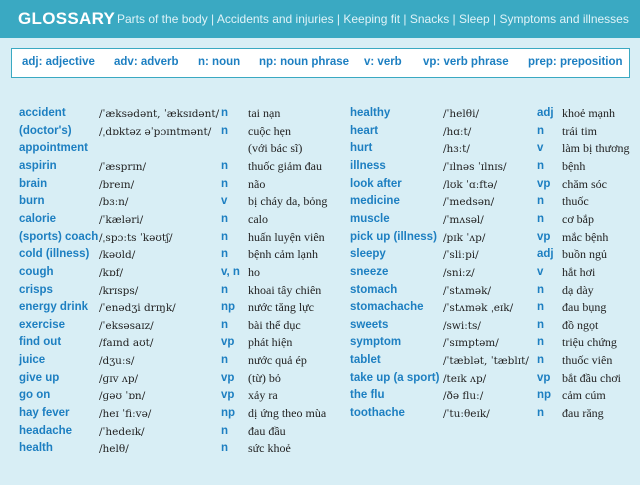 The width and height of the screenshot is (640, 485). What do you see at coordinates (589, 342) in the screenshot?
I see `meaning: triệu chứng` at bounding box center [589, 342].